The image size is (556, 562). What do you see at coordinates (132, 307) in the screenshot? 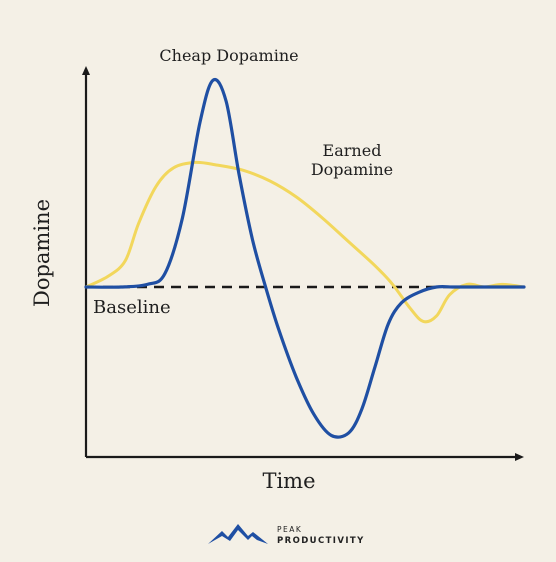
I see `baseline-label: Baseline` at bounding box center [132, 307].